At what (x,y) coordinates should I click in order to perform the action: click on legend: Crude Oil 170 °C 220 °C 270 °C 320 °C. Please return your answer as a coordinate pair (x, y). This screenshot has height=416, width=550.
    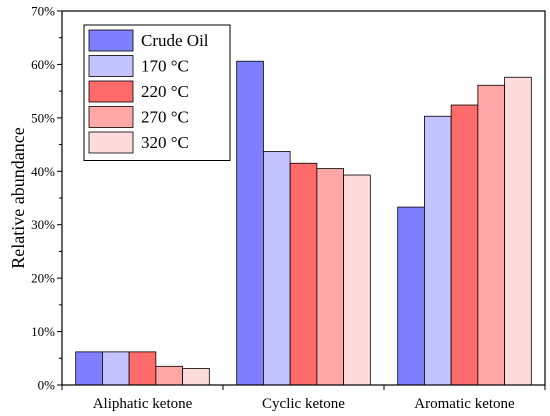
    Looking at the image, I should click on (157, 92).